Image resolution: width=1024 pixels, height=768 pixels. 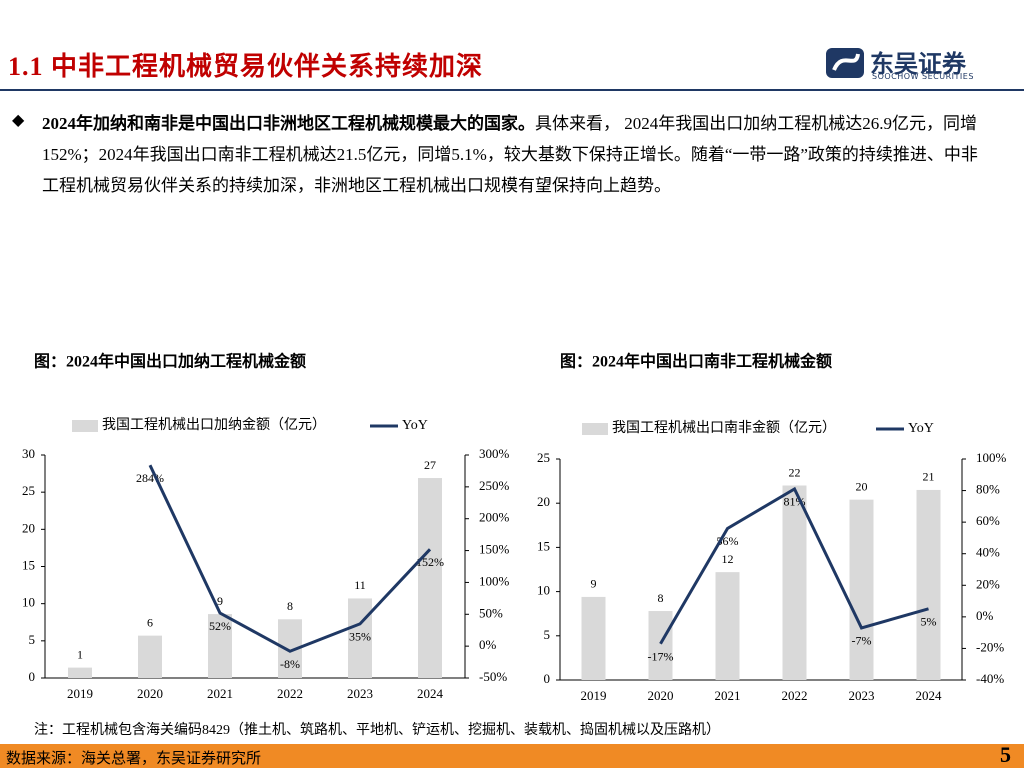 What do you see at coordinates (988, 520) in the screenshot?
I see `y2-tick-label: 60%` at bounding box center [988, 520].